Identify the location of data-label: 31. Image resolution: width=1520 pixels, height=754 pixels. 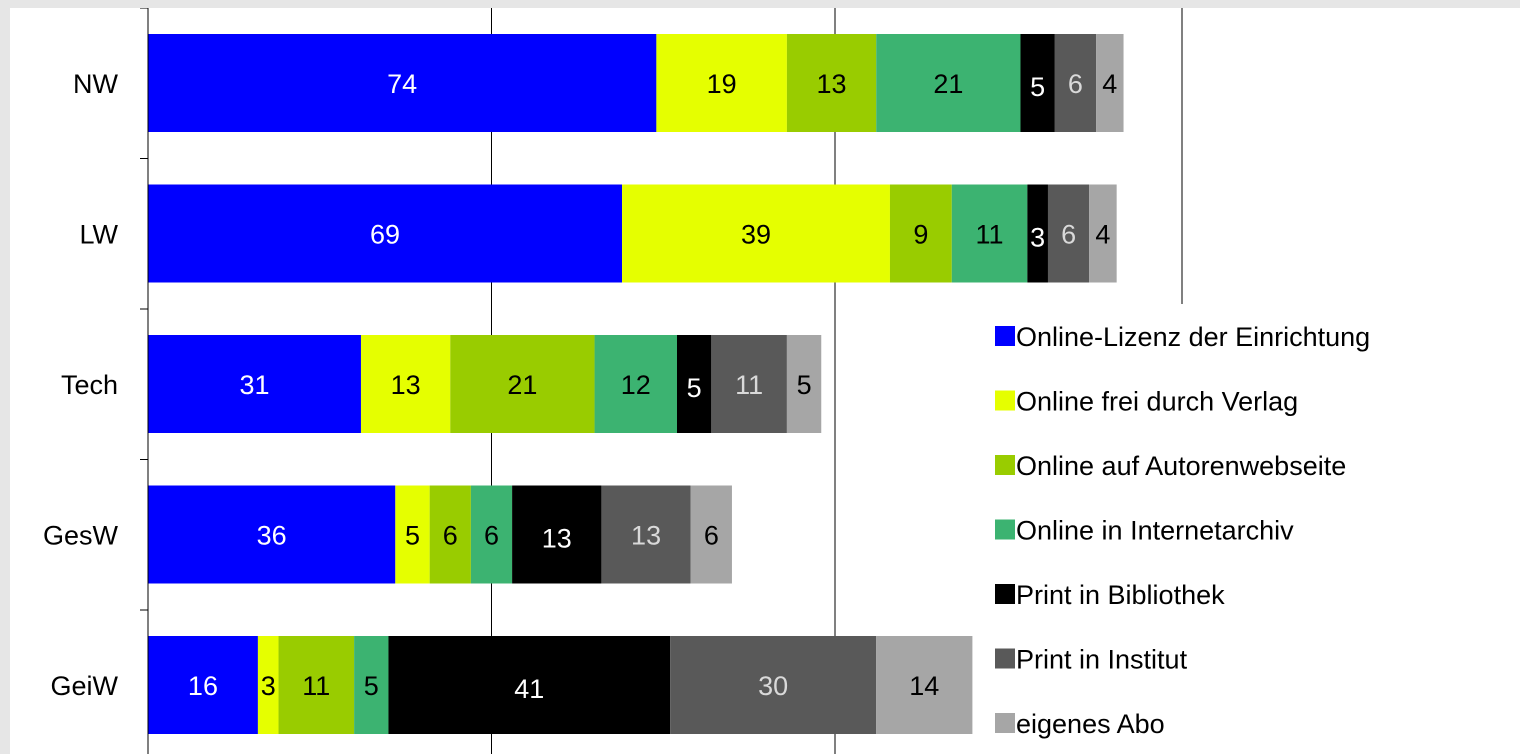
(254, 385).